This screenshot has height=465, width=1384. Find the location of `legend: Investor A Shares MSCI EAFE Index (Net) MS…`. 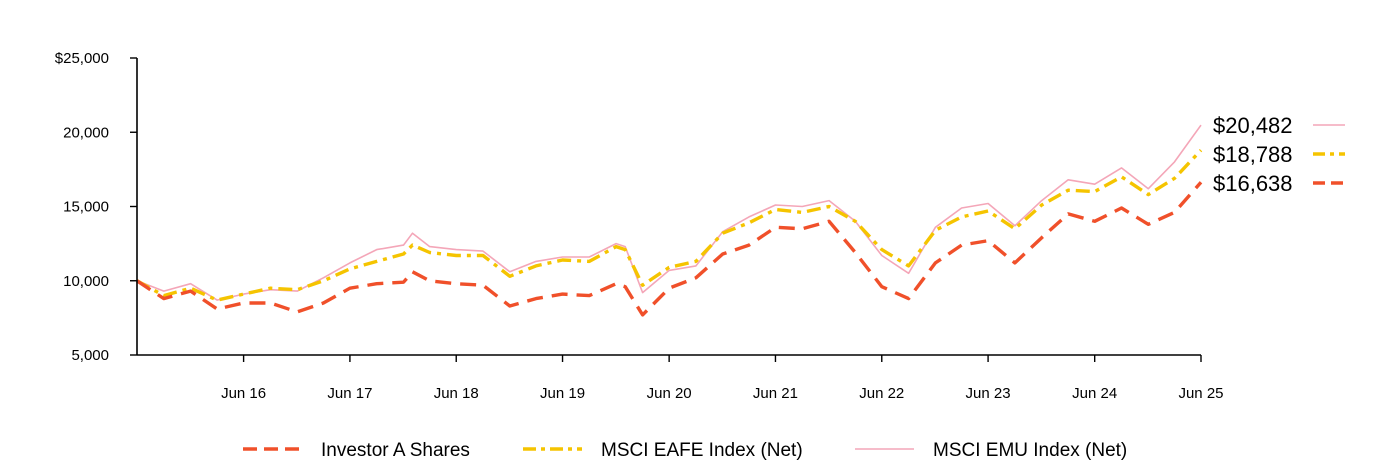

legend: Investor A Shares MSCI EAFE Index (Net) MS… is located at coordinates (685, 450).